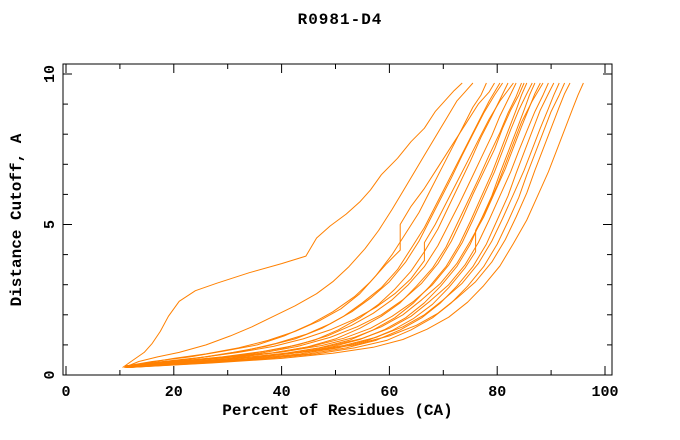 The width and height of the screenshot is (680, 440). Describe the element at coordinates (50, 224) in the screenshot. I see `y-tick-label: 5` at that location.